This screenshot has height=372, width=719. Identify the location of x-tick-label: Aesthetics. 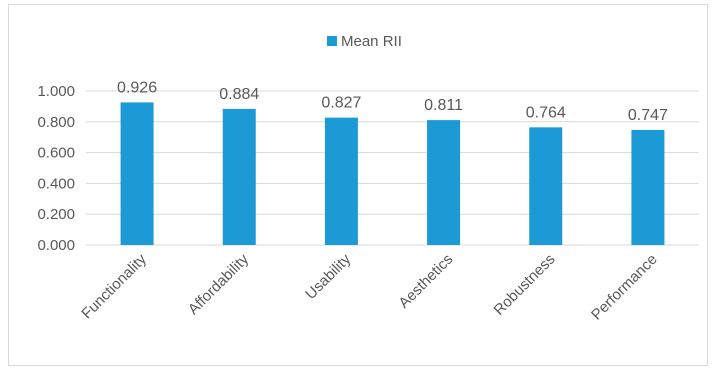
(425, 281).